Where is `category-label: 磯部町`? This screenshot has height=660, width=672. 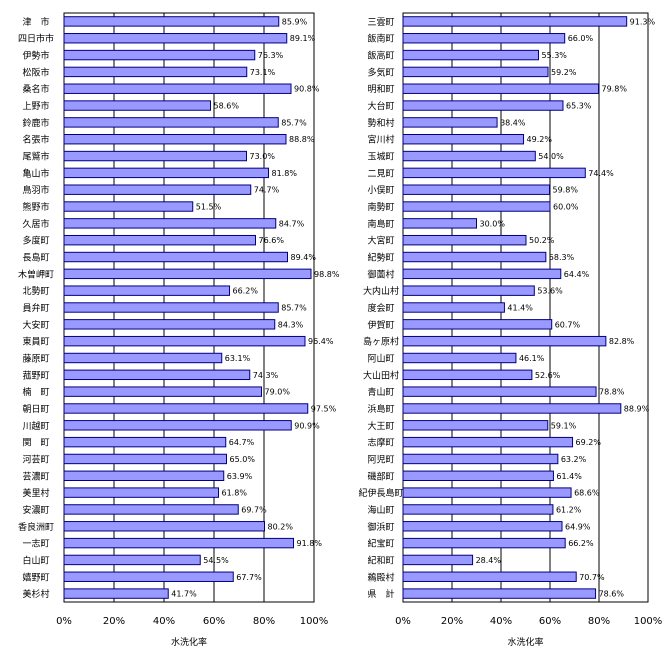 category-label: 磯部町 is located at coordinates (380, 476).